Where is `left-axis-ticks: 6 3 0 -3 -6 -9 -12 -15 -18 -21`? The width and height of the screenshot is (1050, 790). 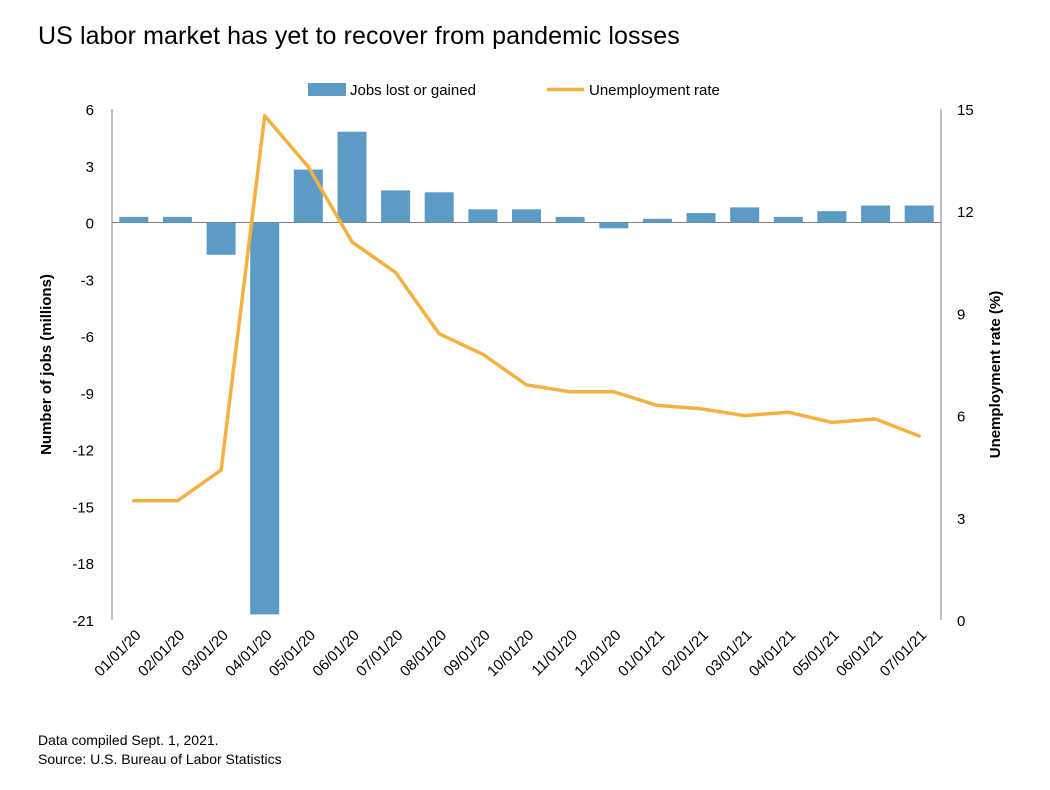 left-axis-ticks: 6 3 0 -3 -6 -9 -12 -15 -18 -21 is located at coordinates (83, 366).